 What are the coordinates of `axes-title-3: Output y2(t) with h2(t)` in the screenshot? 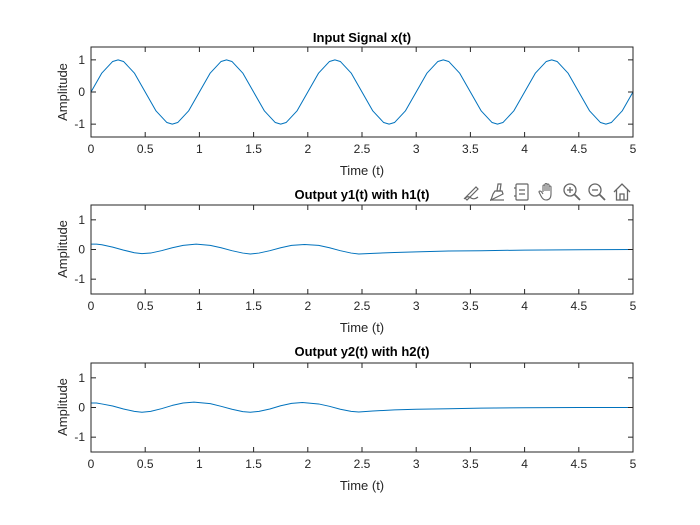 It's located at (361, 351).